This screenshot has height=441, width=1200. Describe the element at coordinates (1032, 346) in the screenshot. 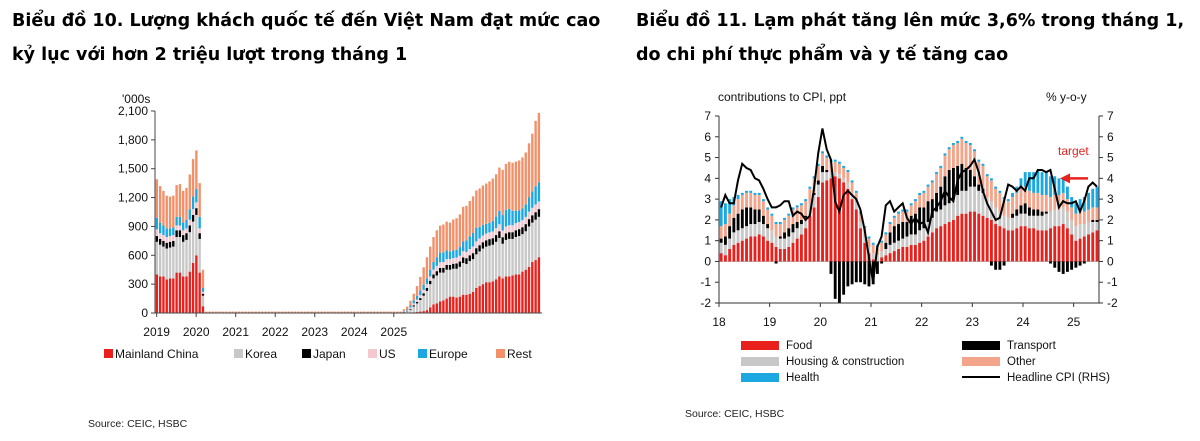

I see `legend-label-transport: Transport` at that location.